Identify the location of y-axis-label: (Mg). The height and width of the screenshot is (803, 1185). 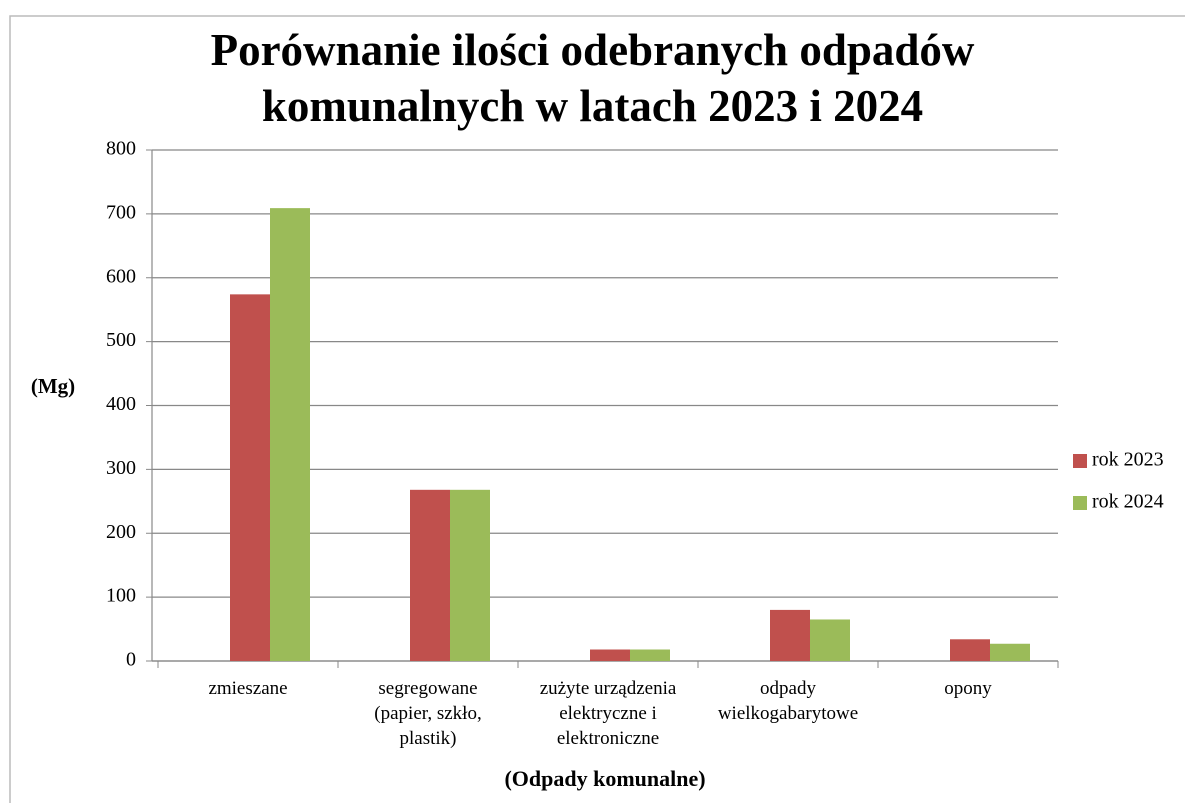
(53, 386).